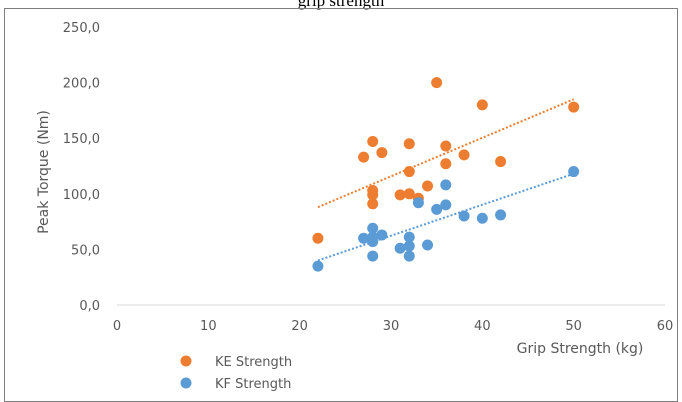 This screenshot has width=682, height=402. I want to click on y-tick-label: 200,0, so click(81, 84).